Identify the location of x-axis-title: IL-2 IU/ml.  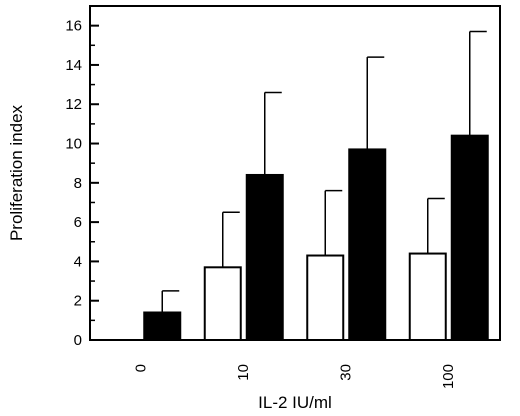
(295, 402).